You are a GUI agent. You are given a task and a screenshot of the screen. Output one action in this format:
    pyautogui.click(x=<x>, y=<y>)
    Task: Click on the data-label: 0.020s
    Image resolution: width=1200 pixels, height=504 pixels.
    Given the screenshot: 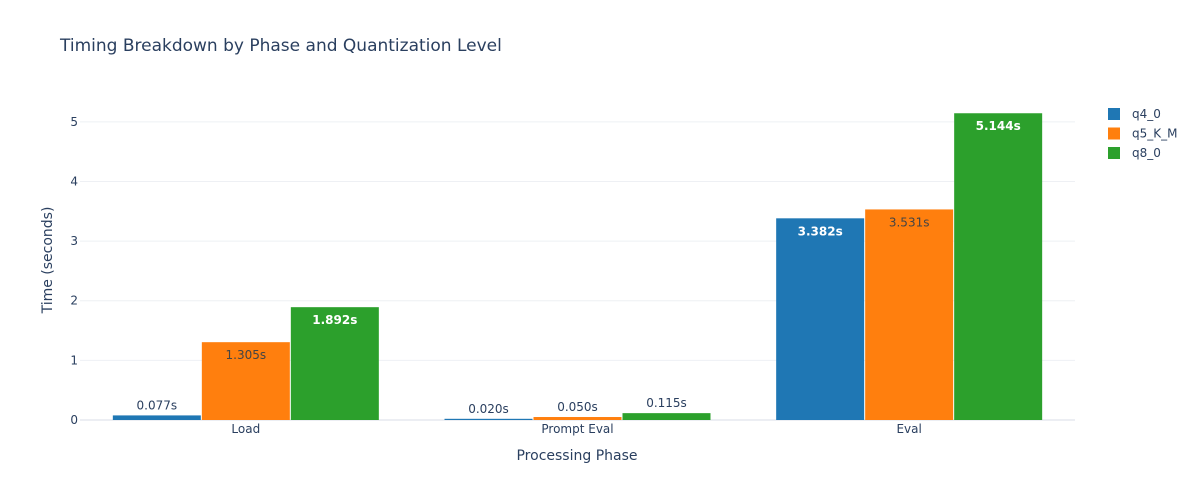 What is the action you would take?
    pyautogui.click(x=488, y=409)
    